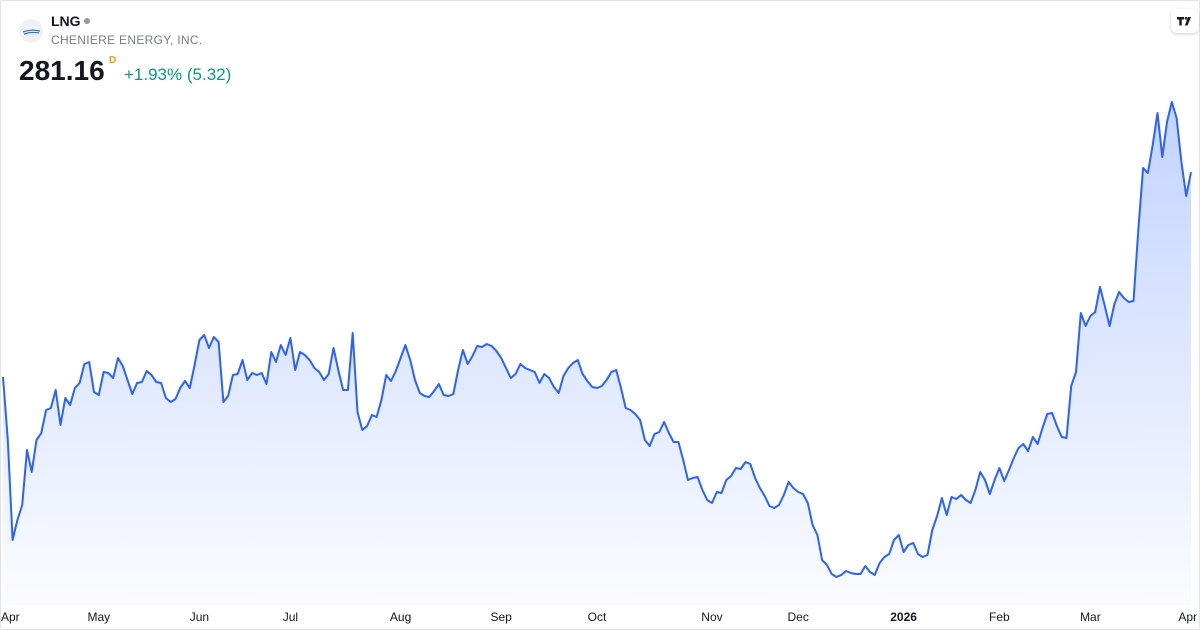 The width and height of the screenshot is (1200, 630). What do you see at coordinates (113, 60) in the screenshot?
I see `price-flag: D` at bounding box center [113, 60].